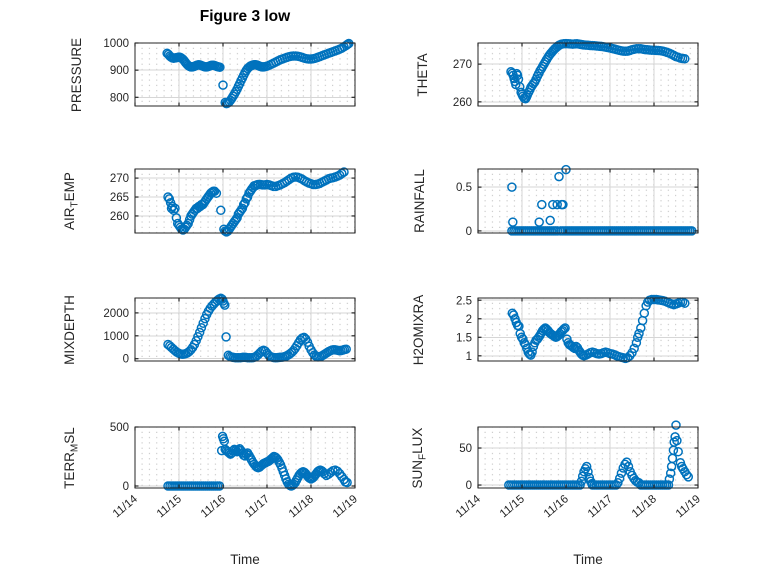 This screenshot has width=778, height=583. I want to click on svg-text: 1, so click(469, 357).